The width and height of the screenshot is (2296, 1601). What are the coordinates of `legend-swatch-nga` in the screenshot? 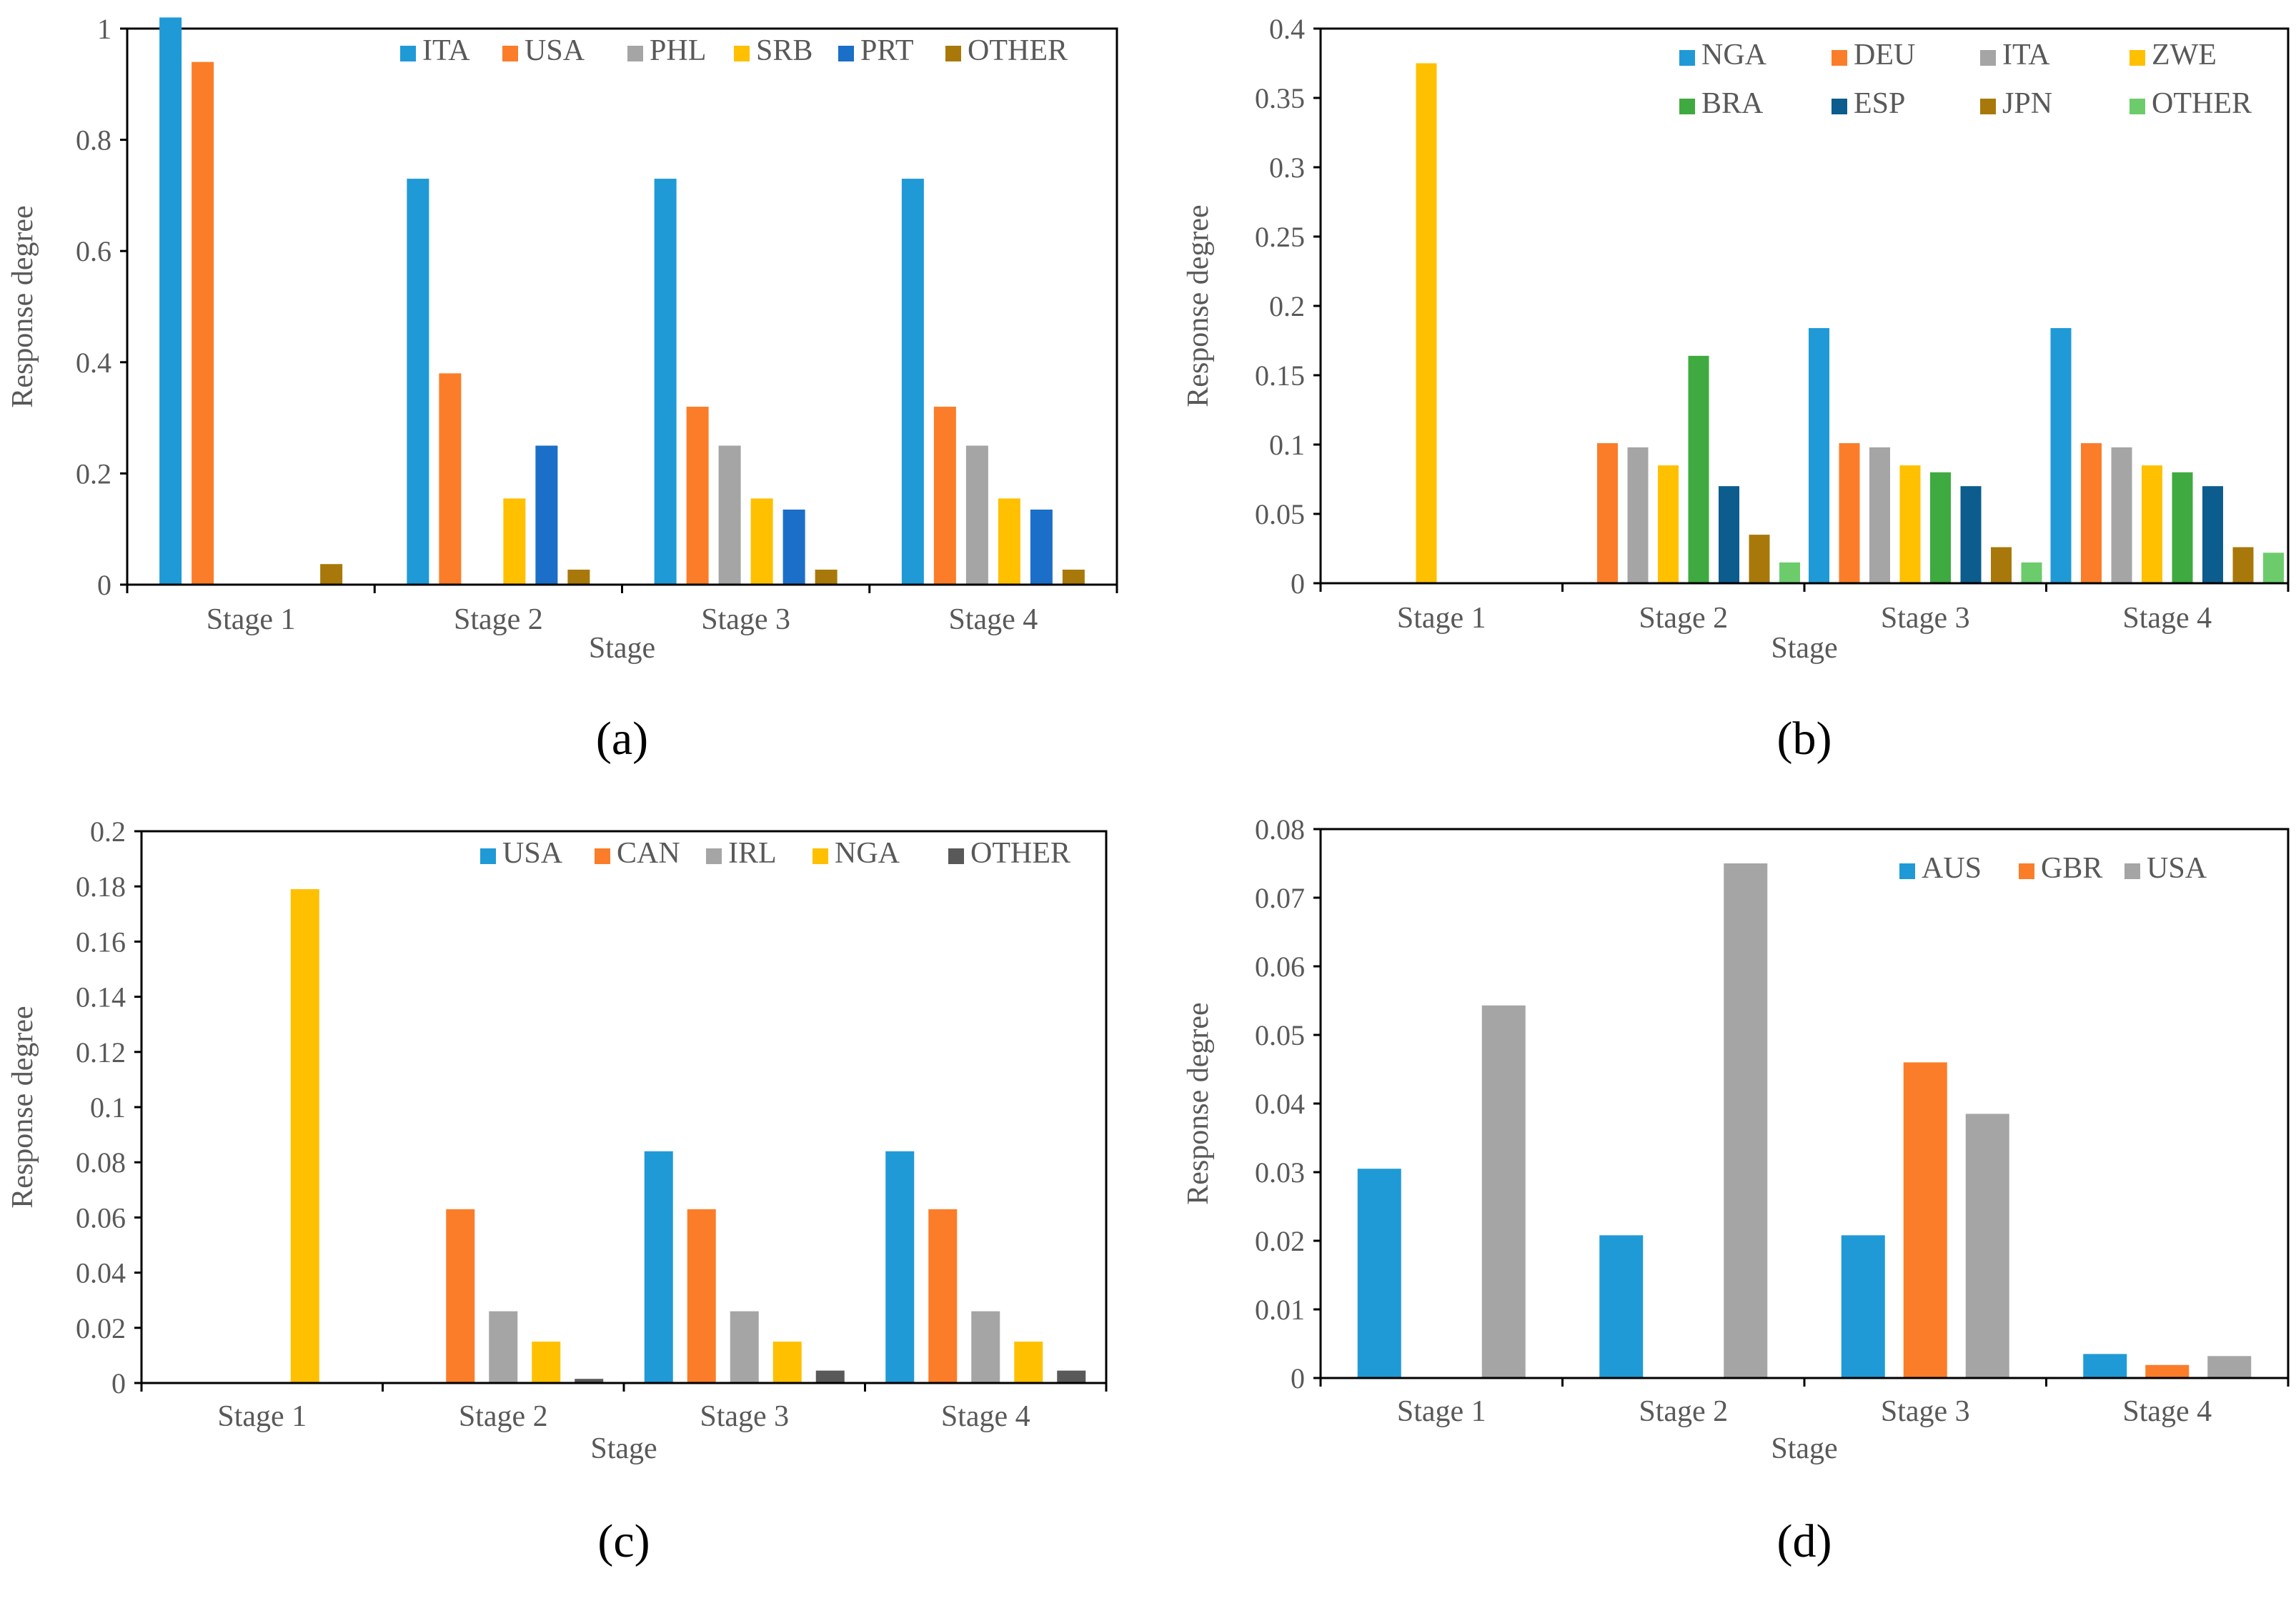 It's located at (1687, 58).